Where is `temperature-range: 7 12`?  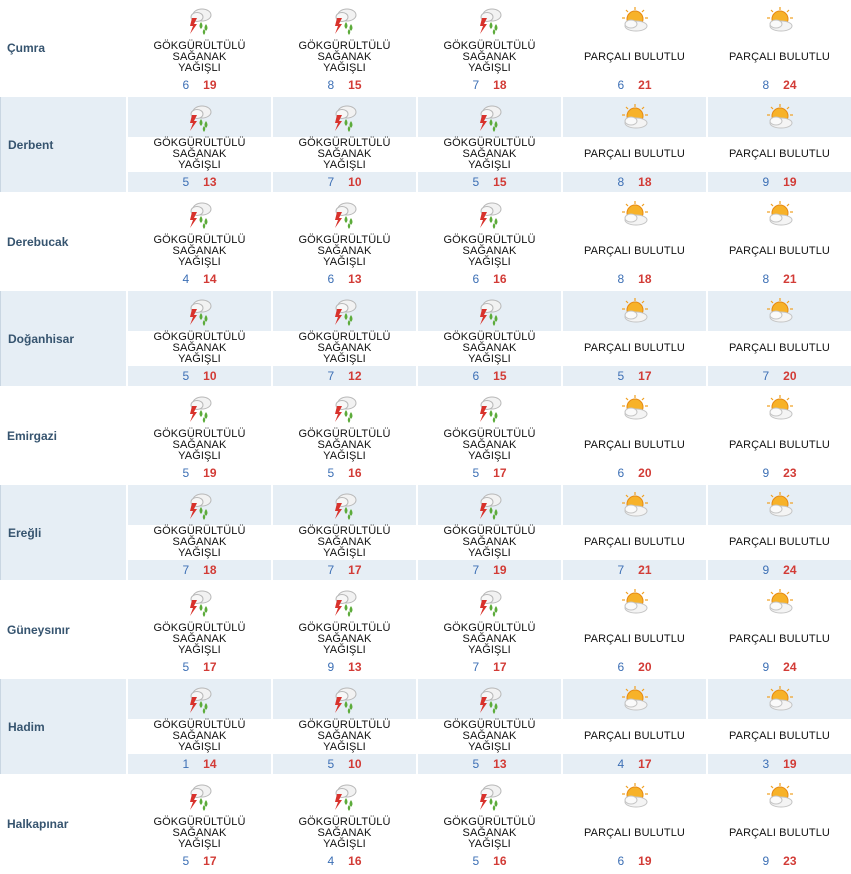 temperature-range: 7 12 is located at coordinates (344, 376).